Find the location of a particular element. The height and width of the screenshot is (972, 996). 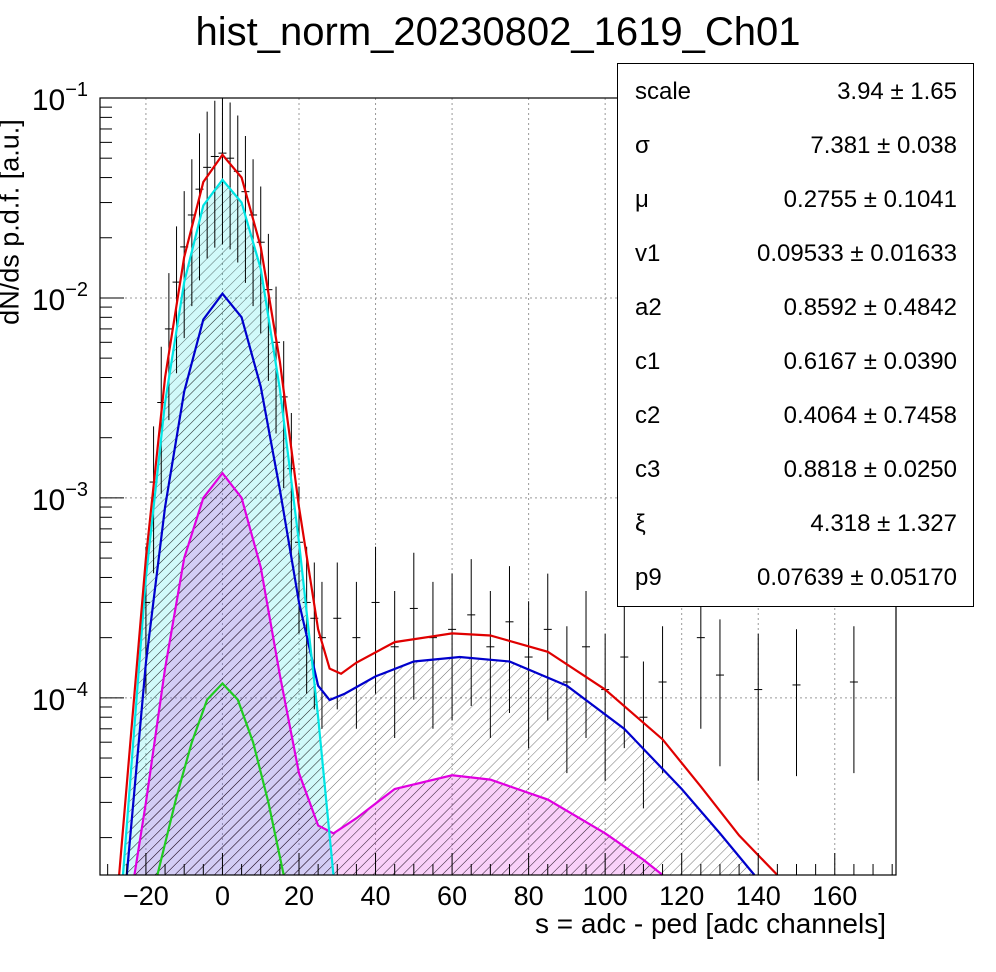

x-tick-label: 80 is located at coordinates (529, 896).